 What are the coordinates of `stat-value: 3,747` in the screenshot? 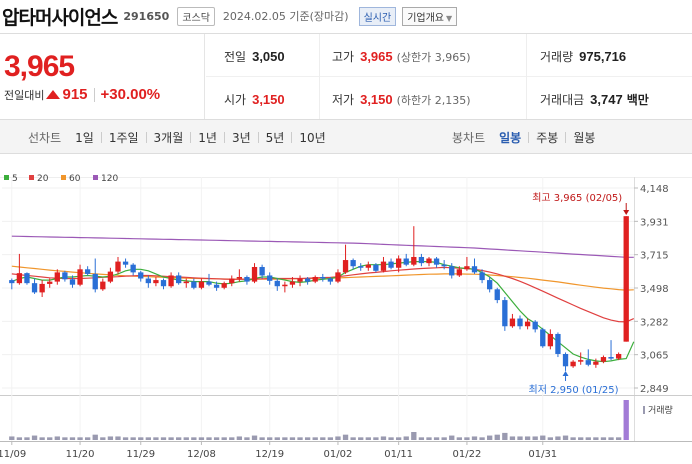 It's located at (606, 99).